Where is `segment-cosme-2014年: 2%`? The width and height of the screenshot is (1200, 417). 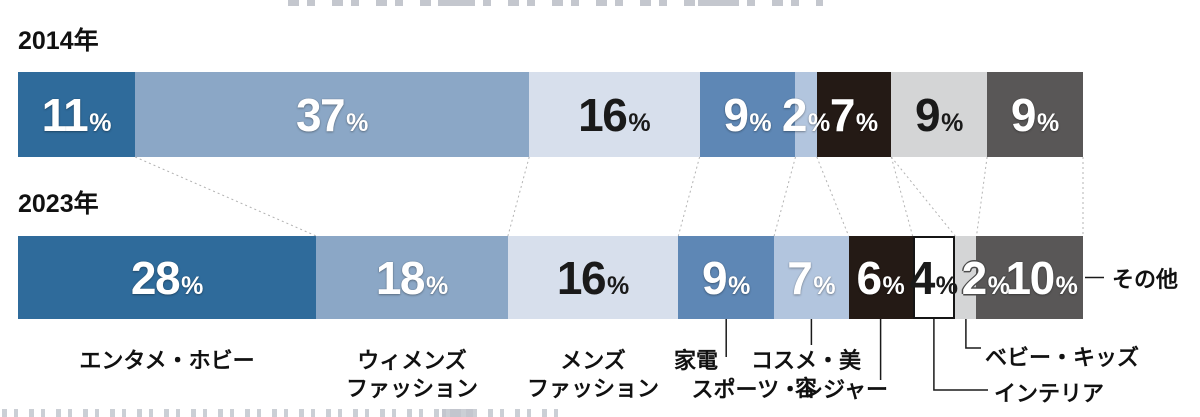
segment-cosme-2014年: 2% is located at coordinates (806, 114).